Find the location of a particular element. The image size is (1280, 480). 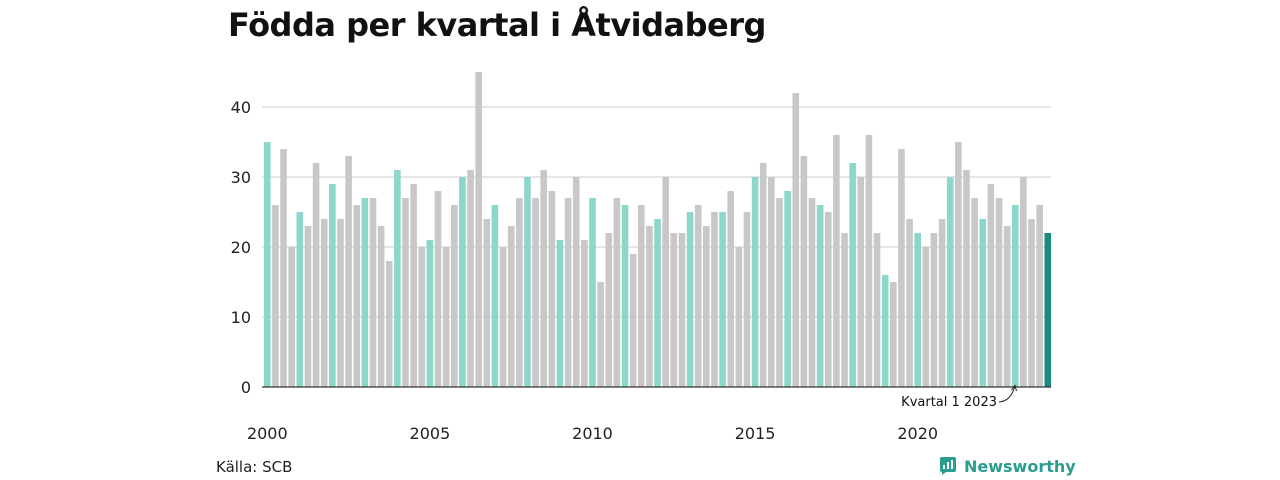

y-tick-label: 30 is located at coordinates (241, 177).